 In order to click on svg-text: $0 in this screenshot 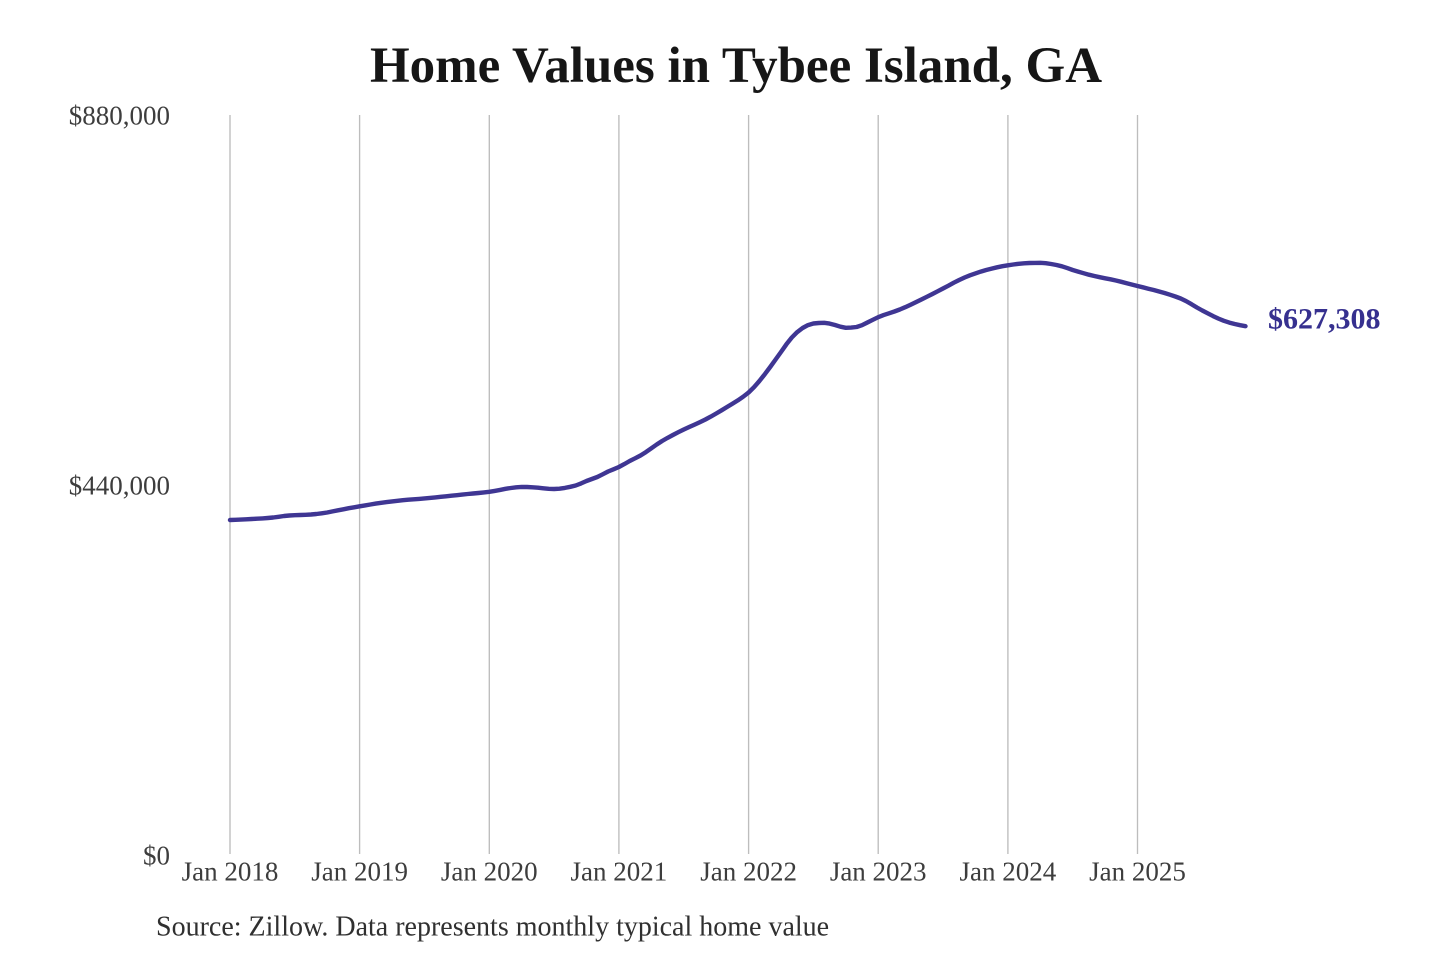, I will do `click(156, 855)`.